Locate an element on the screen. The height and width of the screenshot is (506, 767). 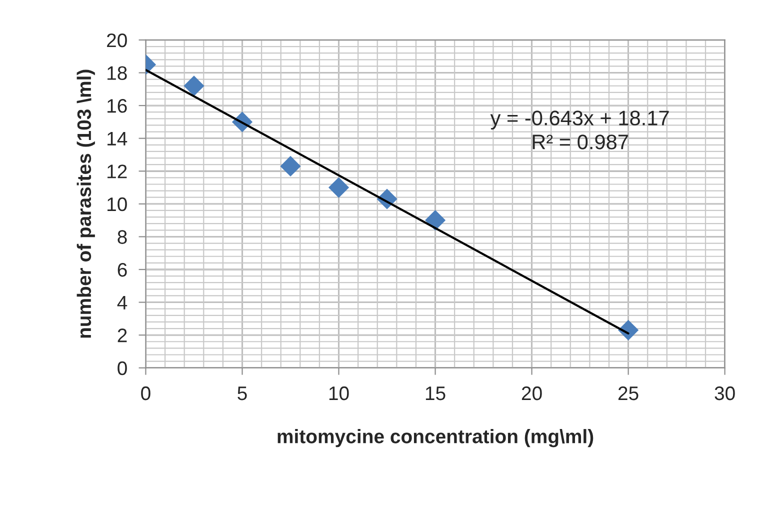
x-tick-label: 5 is located at coordinates (242, 393).